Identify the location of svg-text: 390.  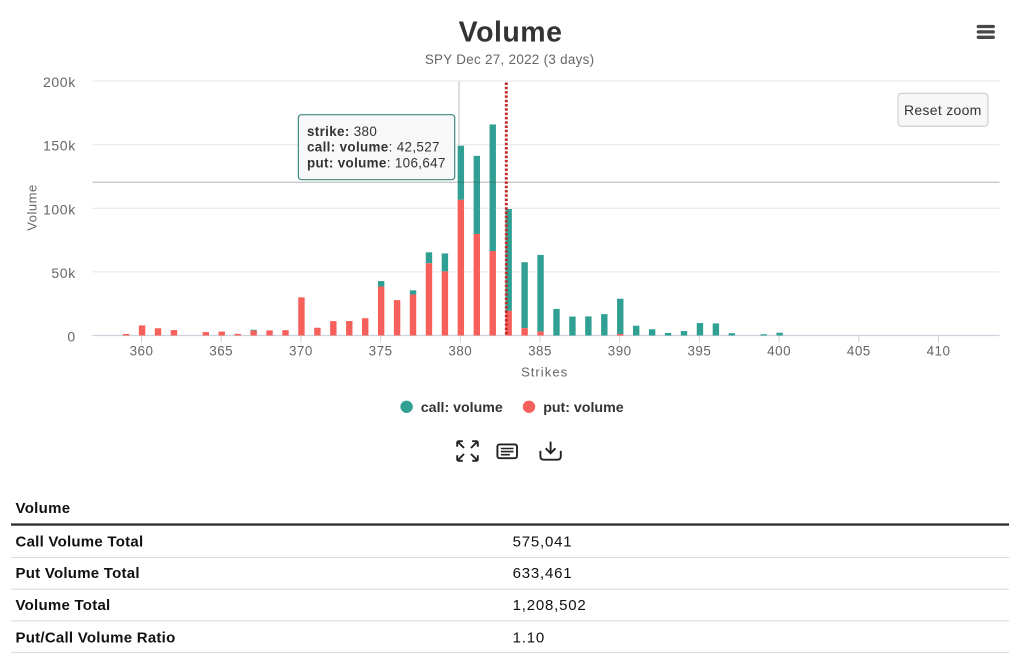
(620, 350).